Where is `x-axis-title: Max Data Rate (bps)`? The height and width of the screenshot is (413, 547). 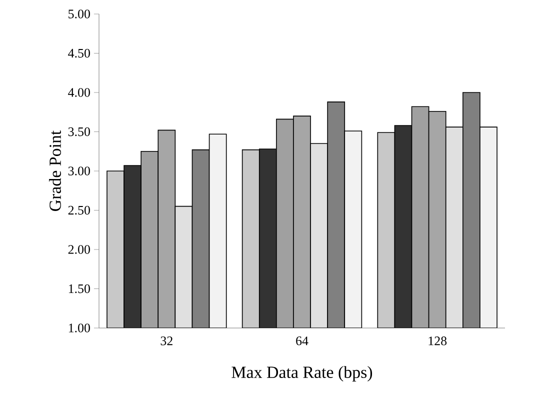 x-axis-title: Max Data Rate (bps) is located at coordinates (302, 374).